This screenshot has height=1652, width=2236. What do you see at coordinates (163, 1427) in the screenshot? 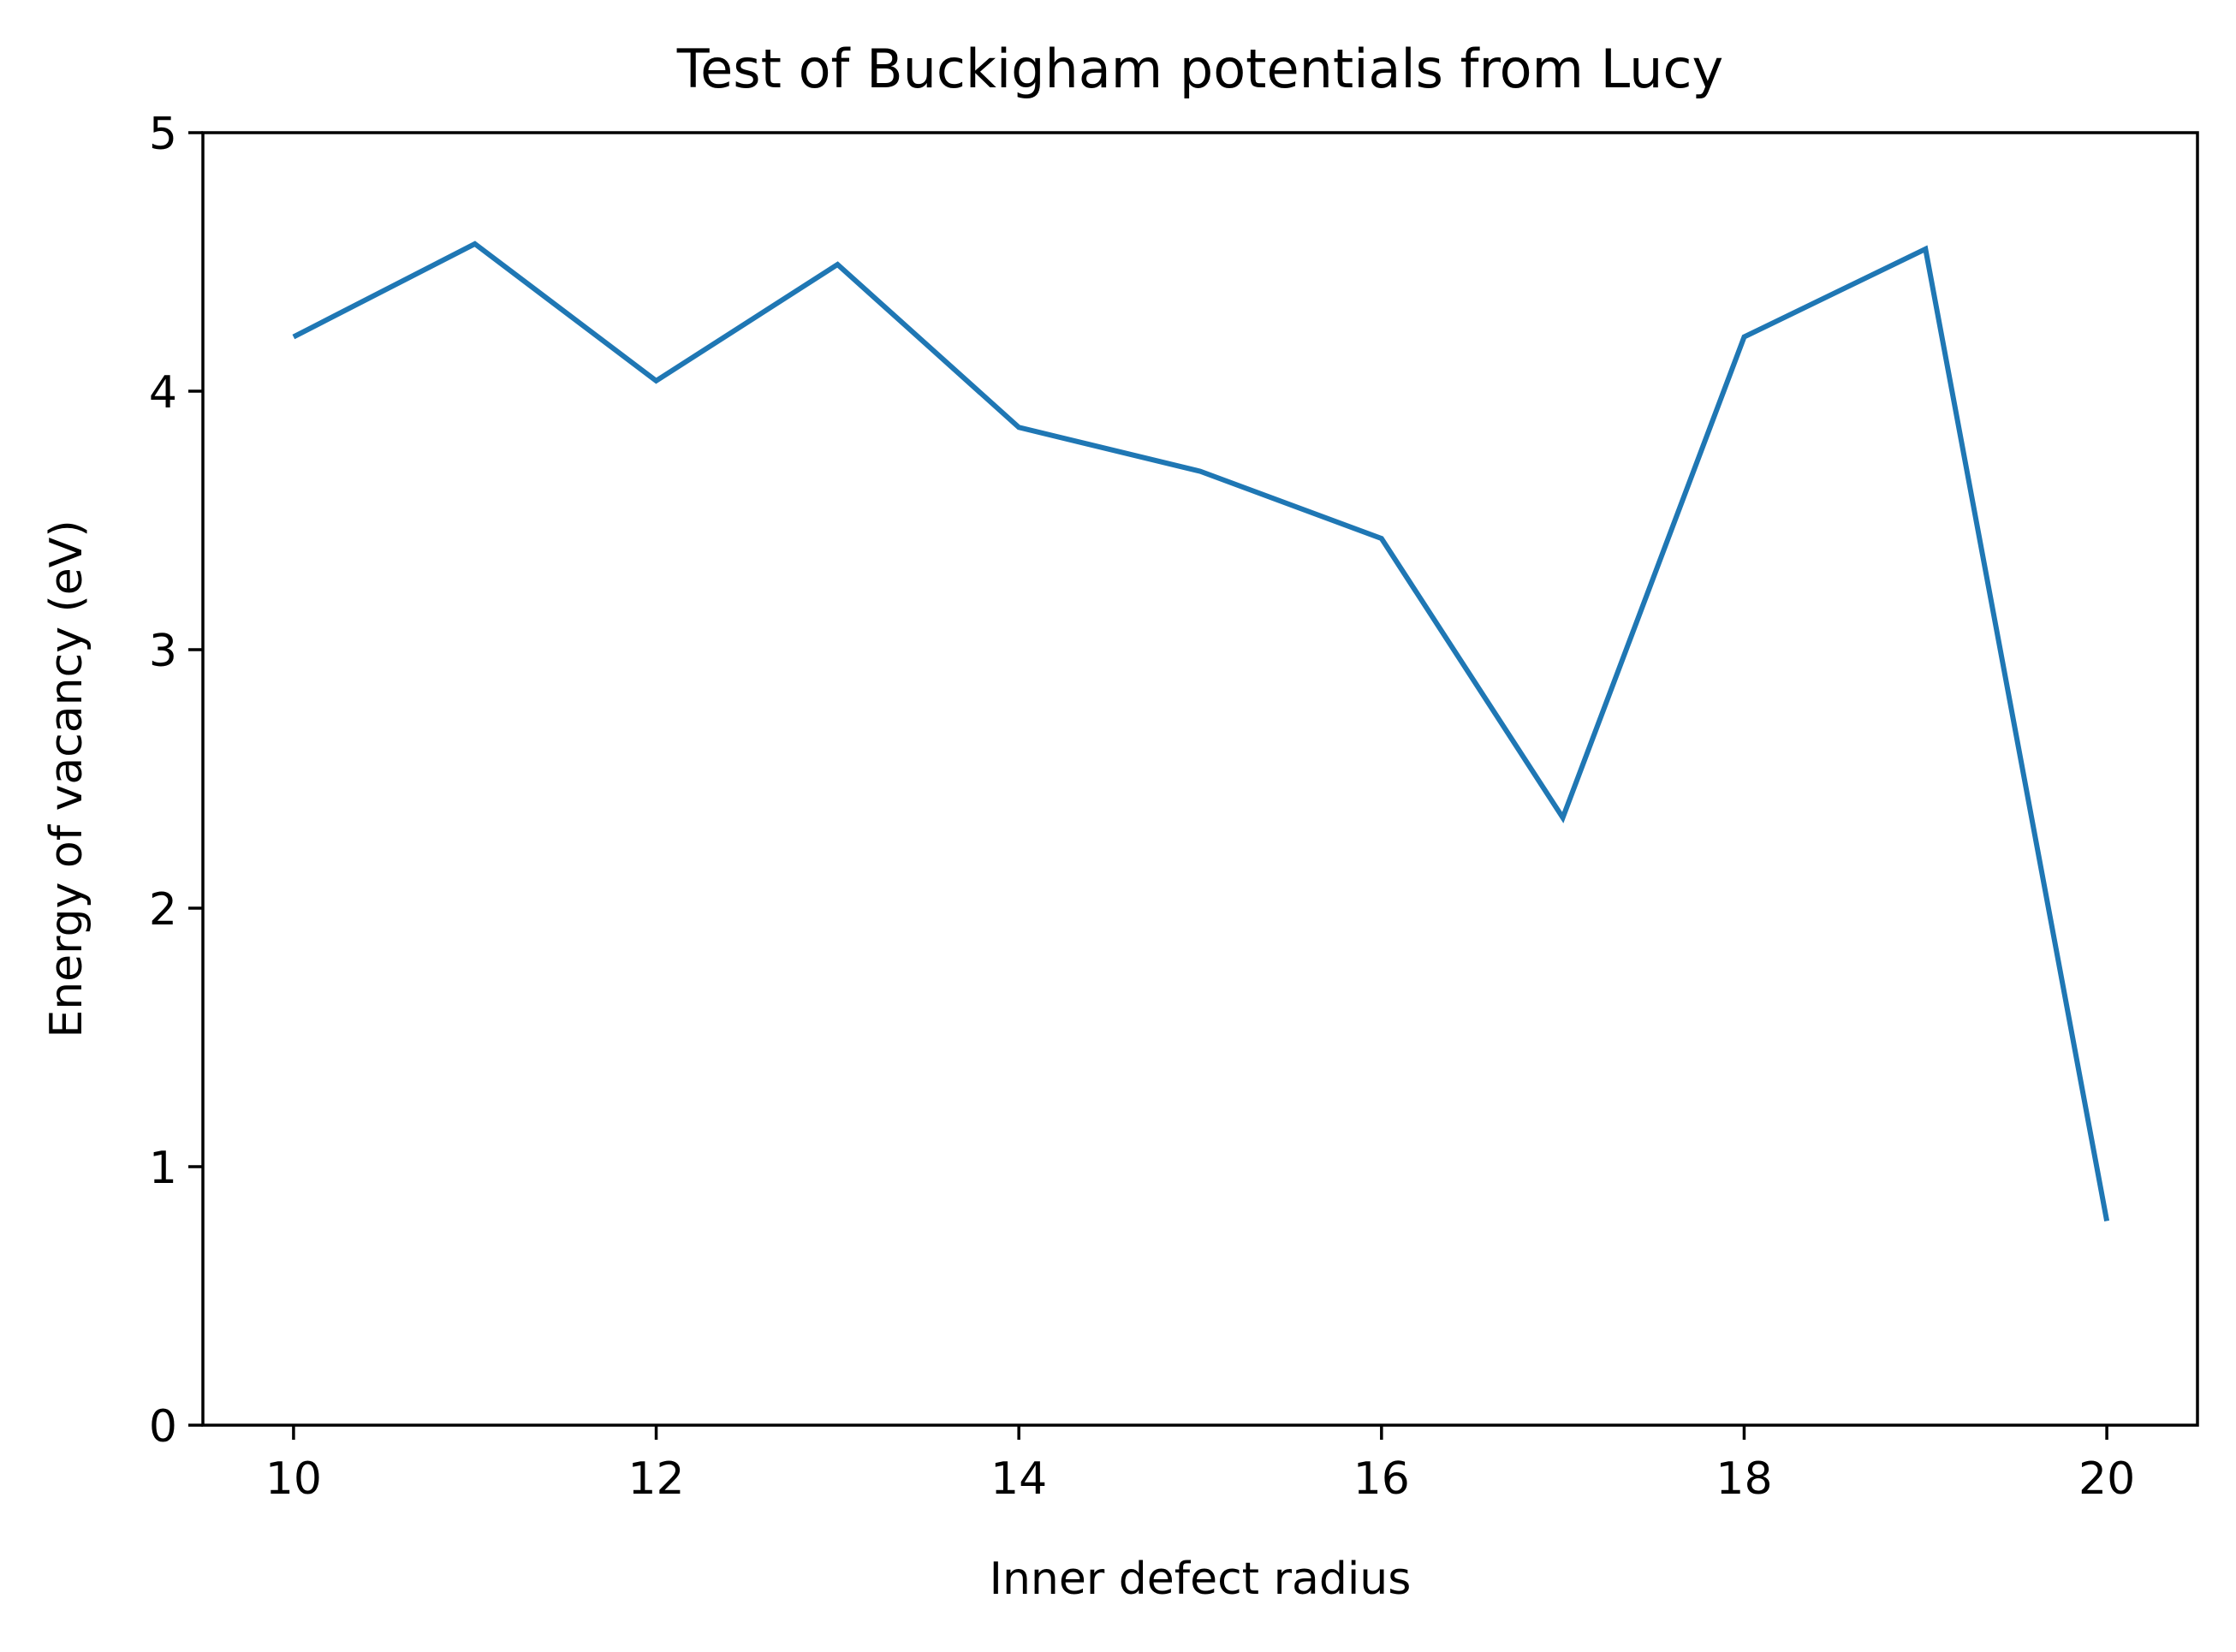
I see `y-tick-label: 0` at bounding box center [163, 1427].